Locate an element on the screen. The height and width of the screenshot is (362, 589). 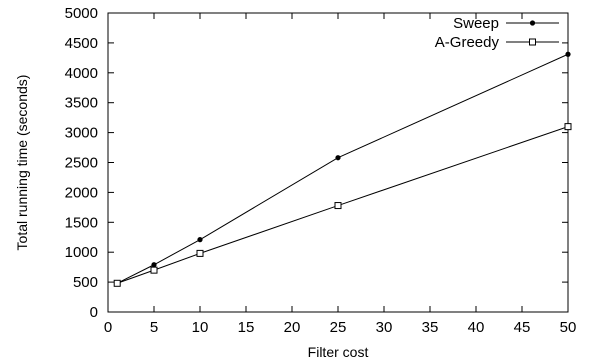
x-axis-title: Filter cost is located at coordinates (338, 352).